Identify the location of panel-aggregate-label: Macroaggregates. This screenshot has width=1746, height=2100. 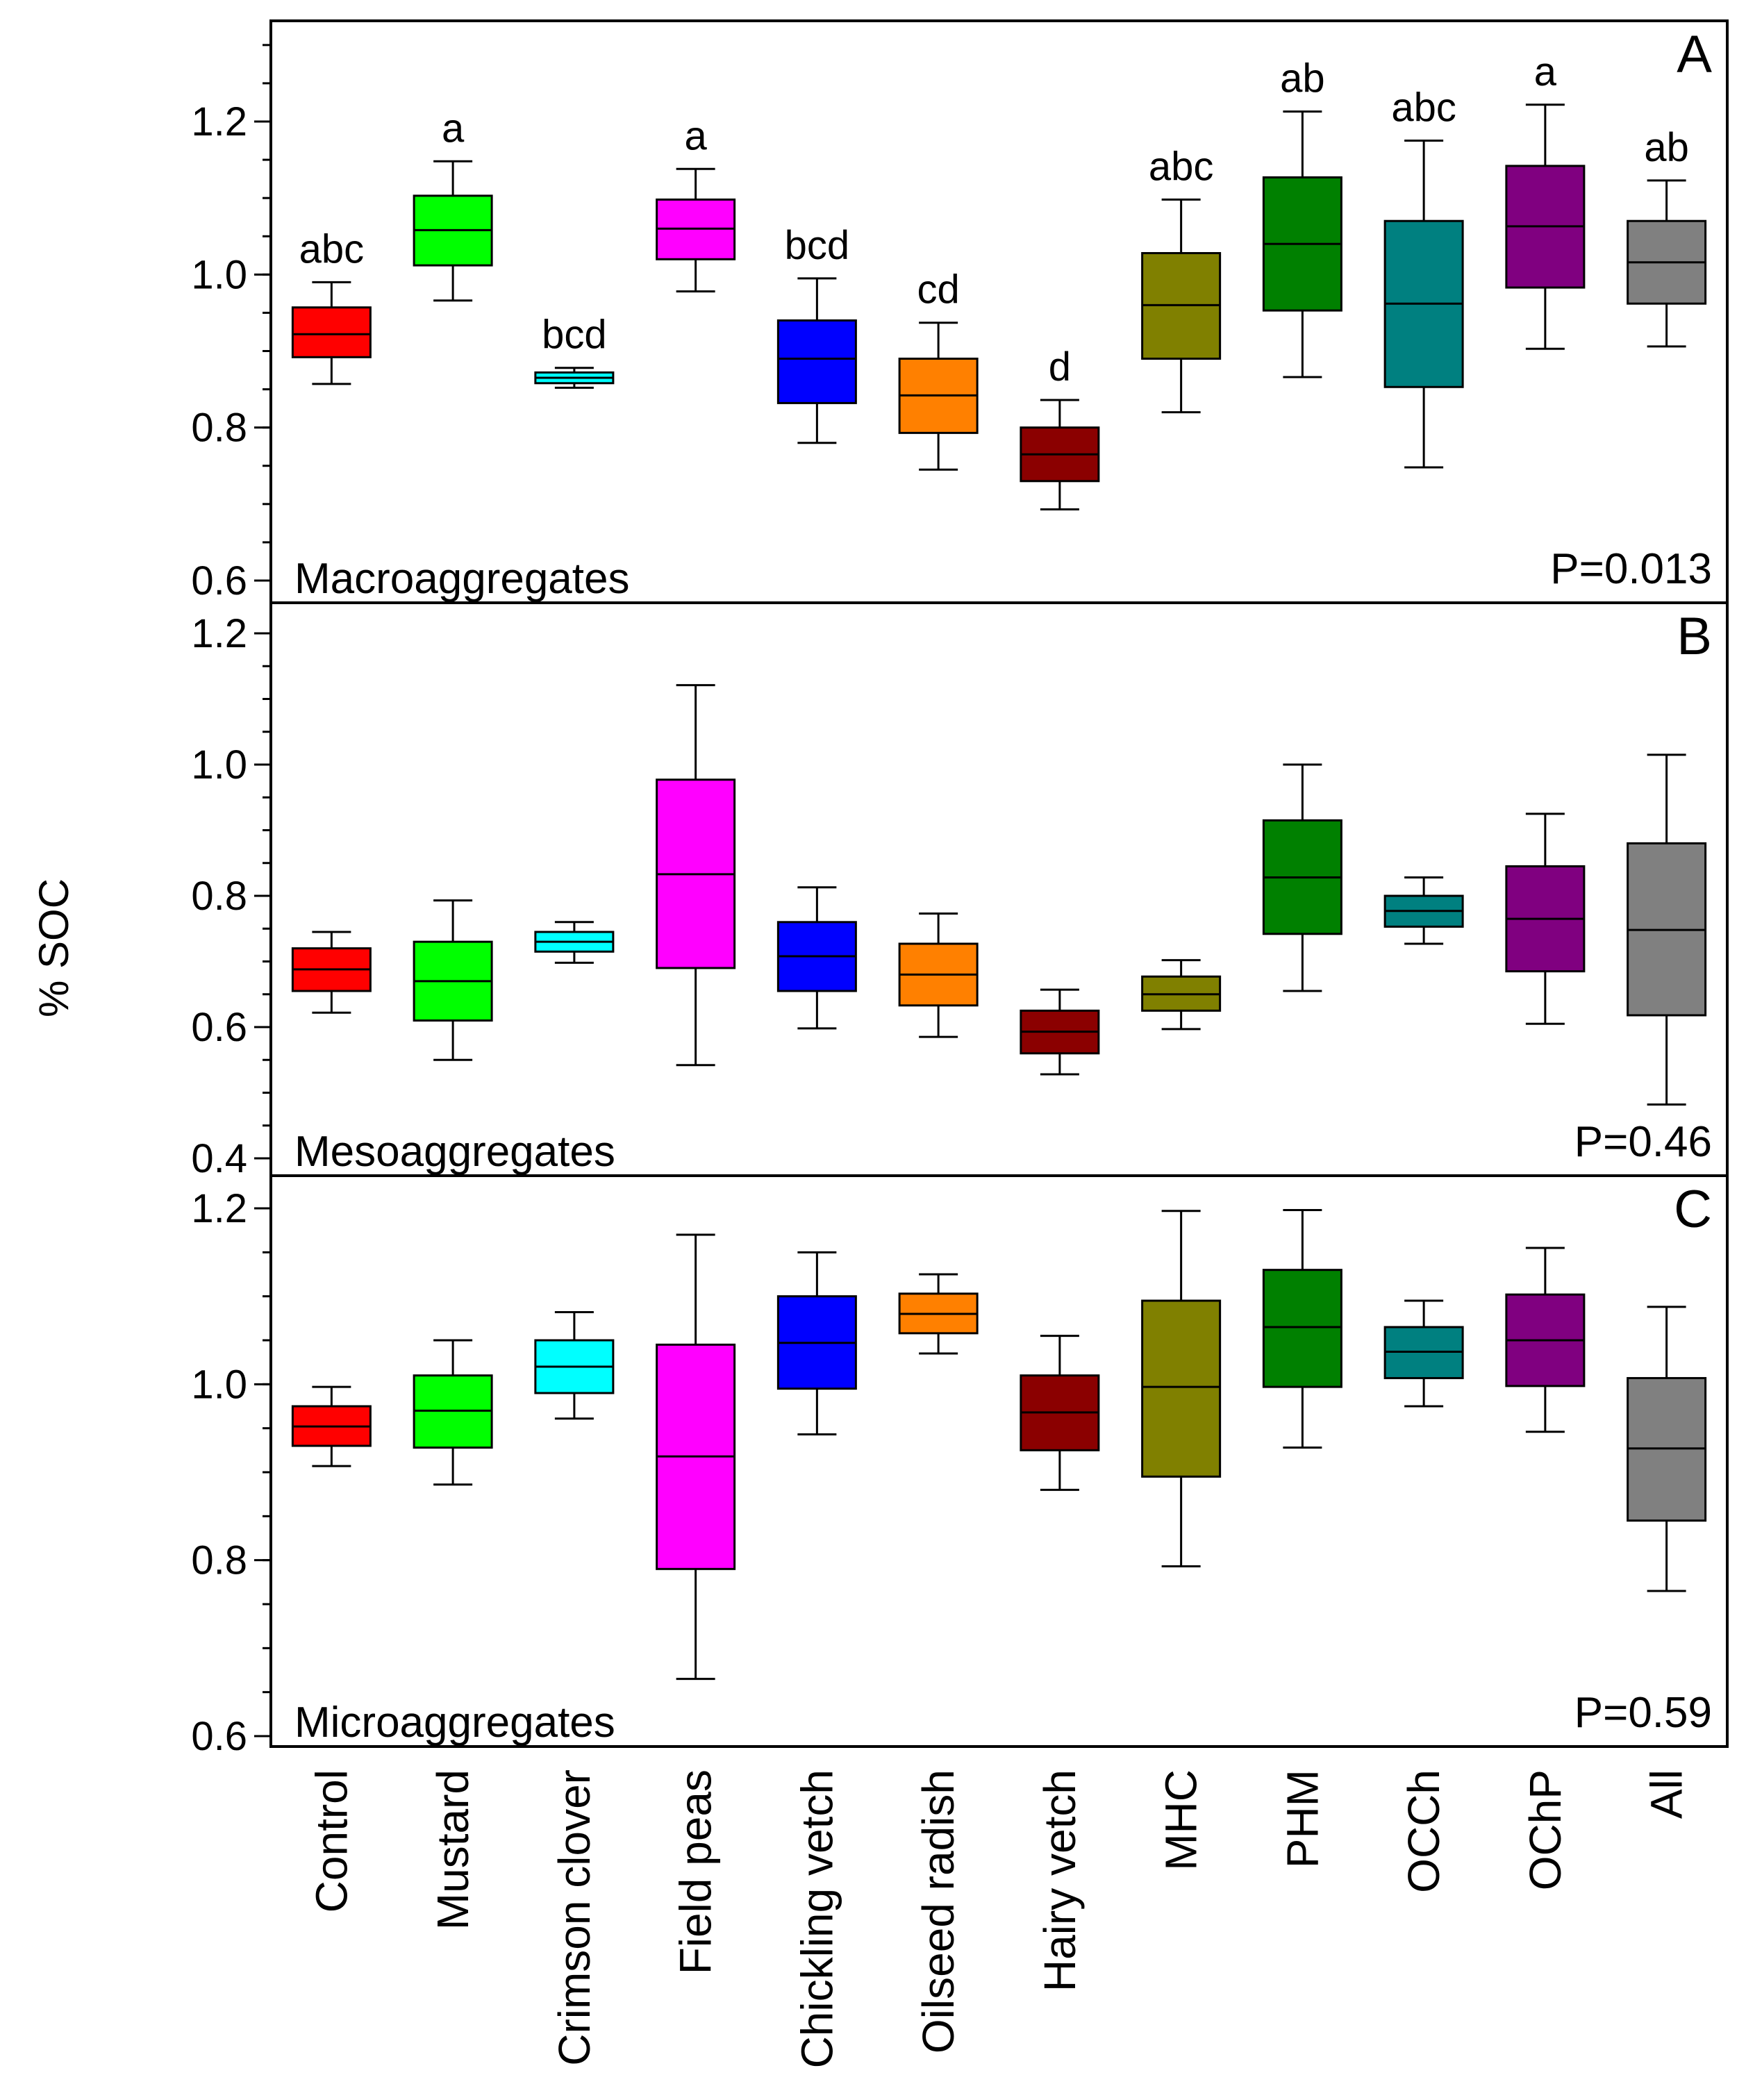
(462, 579).